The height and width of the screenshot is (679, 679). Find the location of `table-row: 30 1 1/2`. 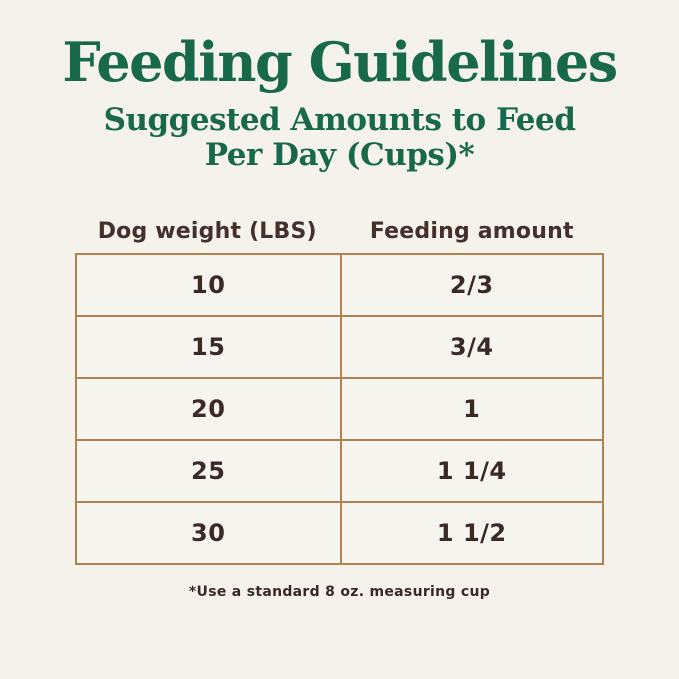

table-row: 30 1 1/2 is located at coordinates (340, 532).